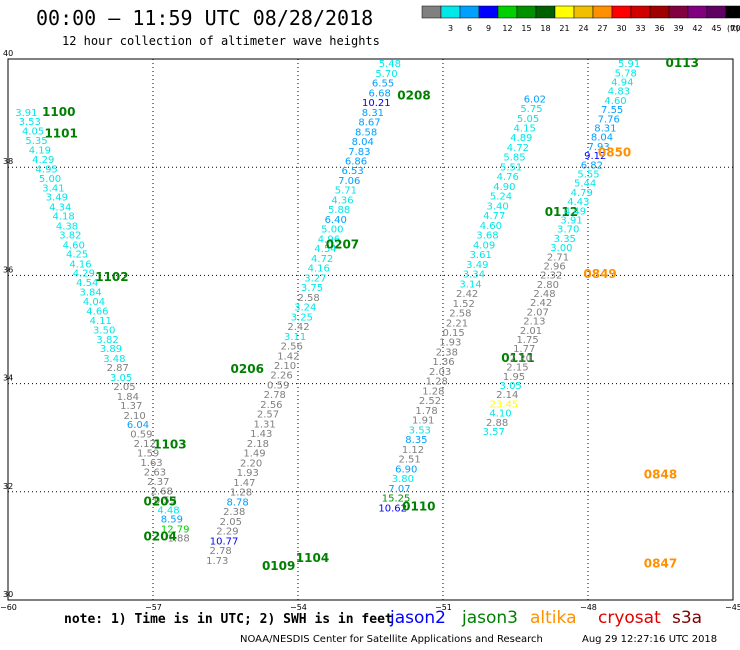  What do you see at coordinates (312, 288) in the screenshot?
I see `wave-height-value: 3.75` at bounding box center [312, 288].